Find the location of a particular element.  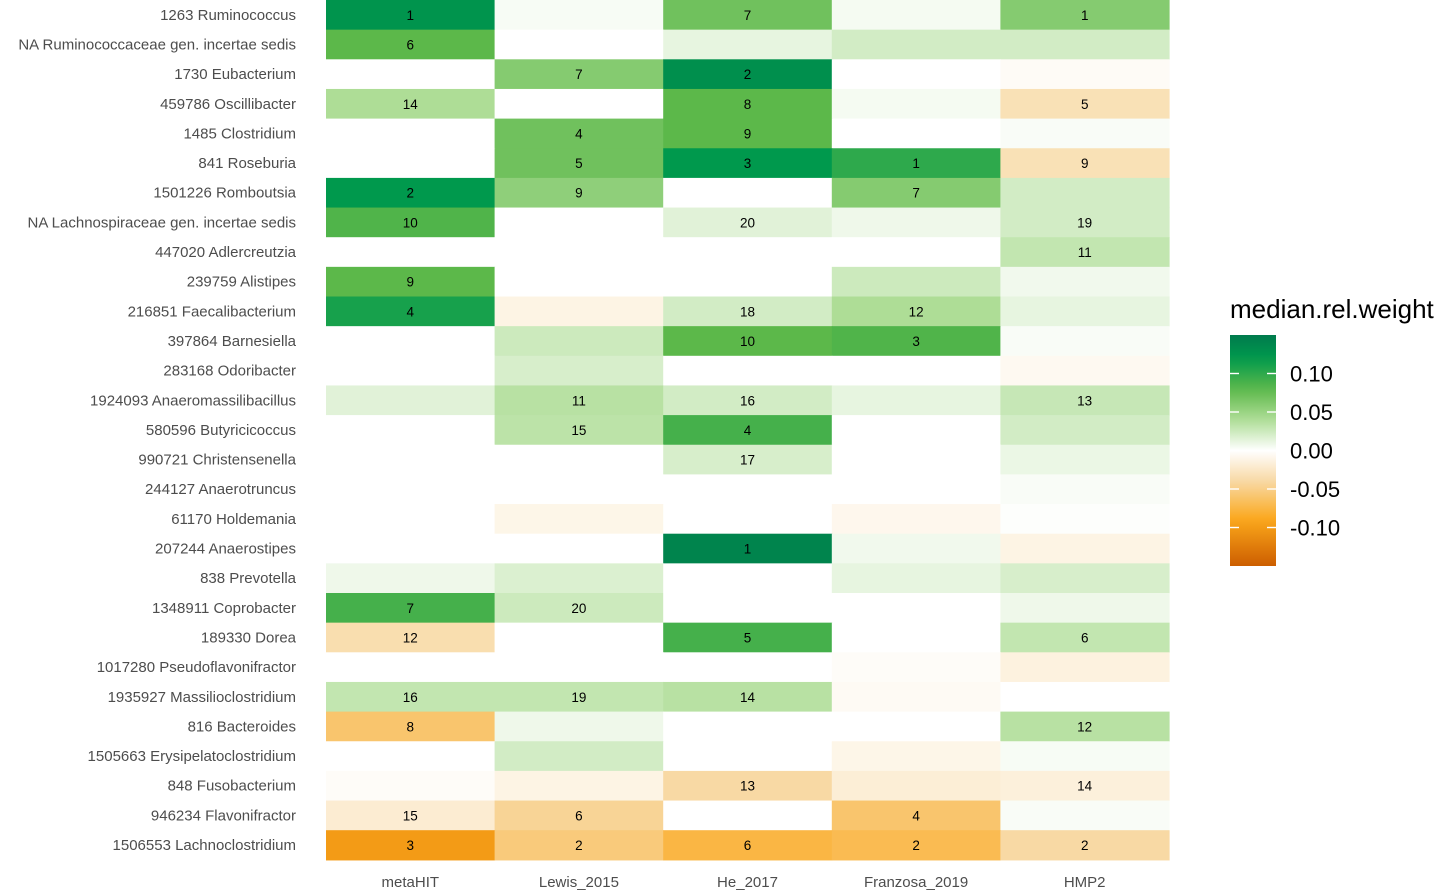

heatmap-cell-1935927-massilioclostridium-franzosa-2019 is located at coordinates (916, 697).